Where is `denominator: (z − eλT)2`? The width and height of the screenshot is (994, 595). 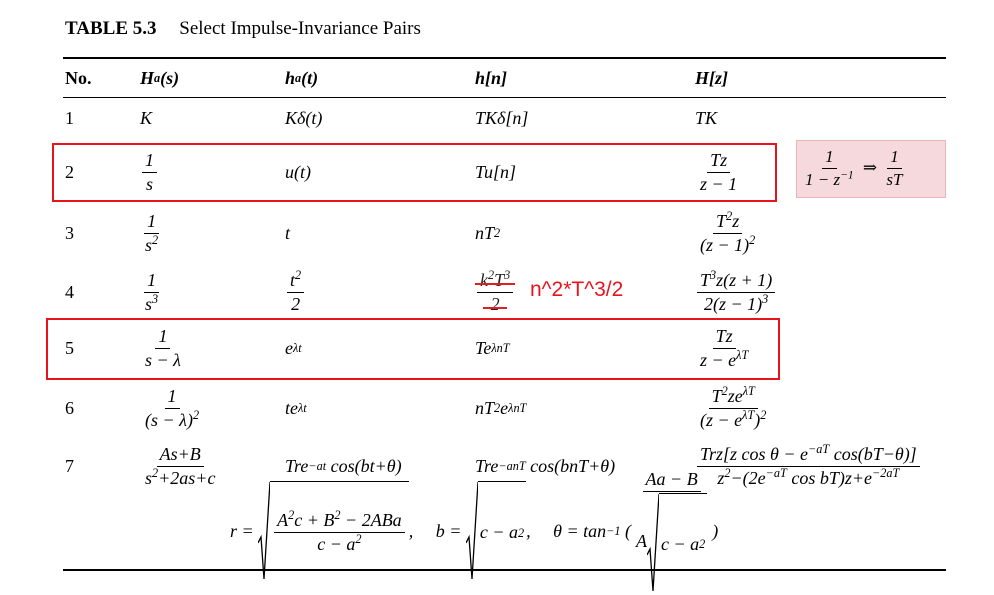 denominator: (z − eλT)2 is located at coordinates (733, 419).